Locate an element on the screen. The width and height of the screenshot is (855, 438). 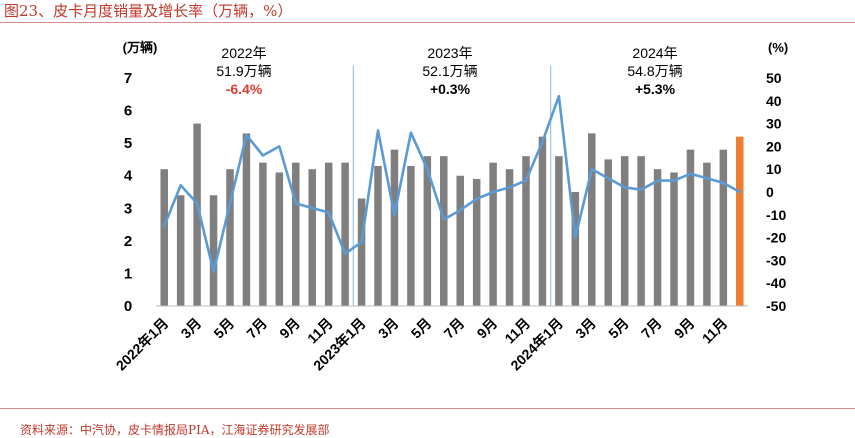
y-right-tick-label: -30 is located at coordinates (776, 260).